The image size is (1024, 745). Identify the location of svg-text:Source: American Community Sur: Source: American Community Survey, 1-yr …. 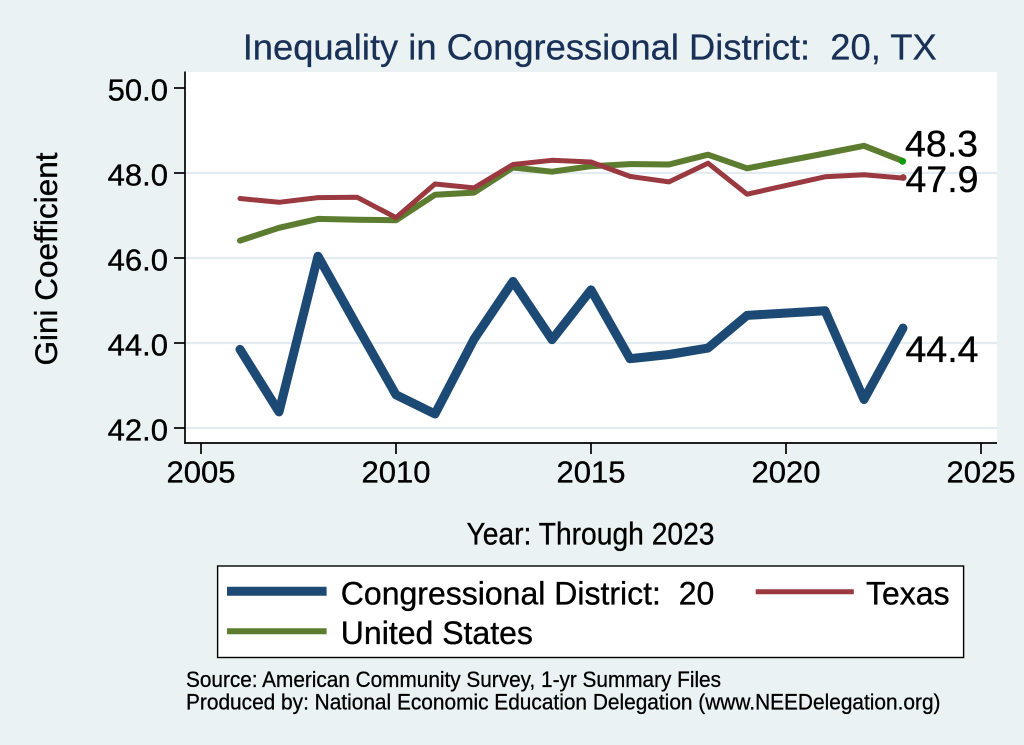
(453, 679).